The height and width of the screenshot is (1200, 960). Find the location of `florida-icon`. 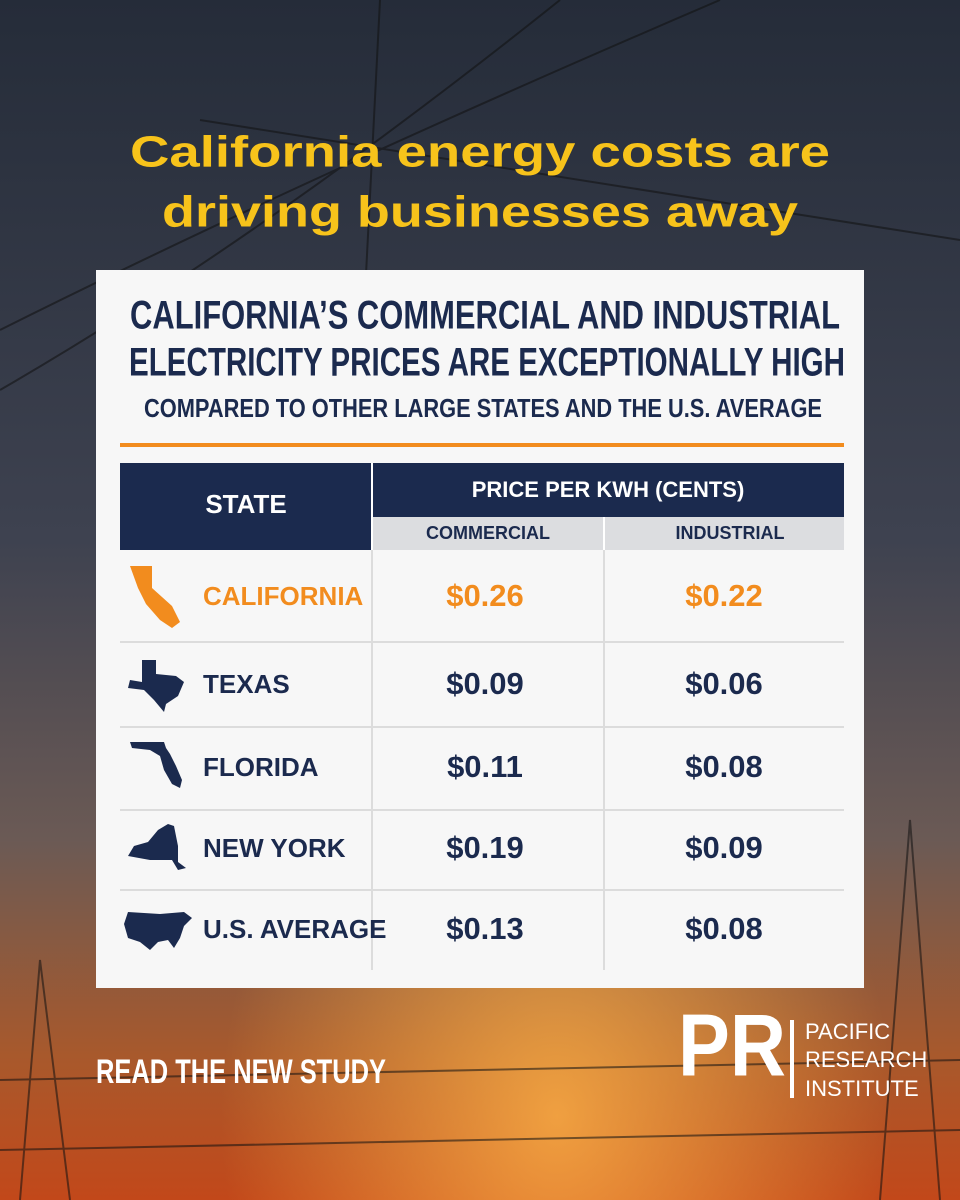

florida-icon is located at coordinates (156, 765).